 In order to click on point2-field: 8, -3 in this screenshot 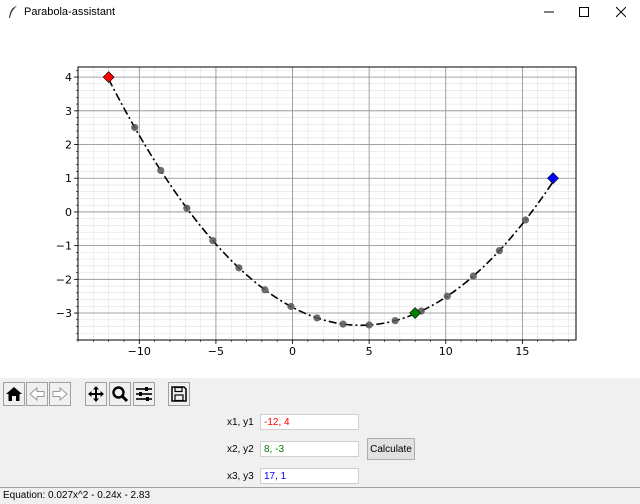, I will do `click(309, 449)`.